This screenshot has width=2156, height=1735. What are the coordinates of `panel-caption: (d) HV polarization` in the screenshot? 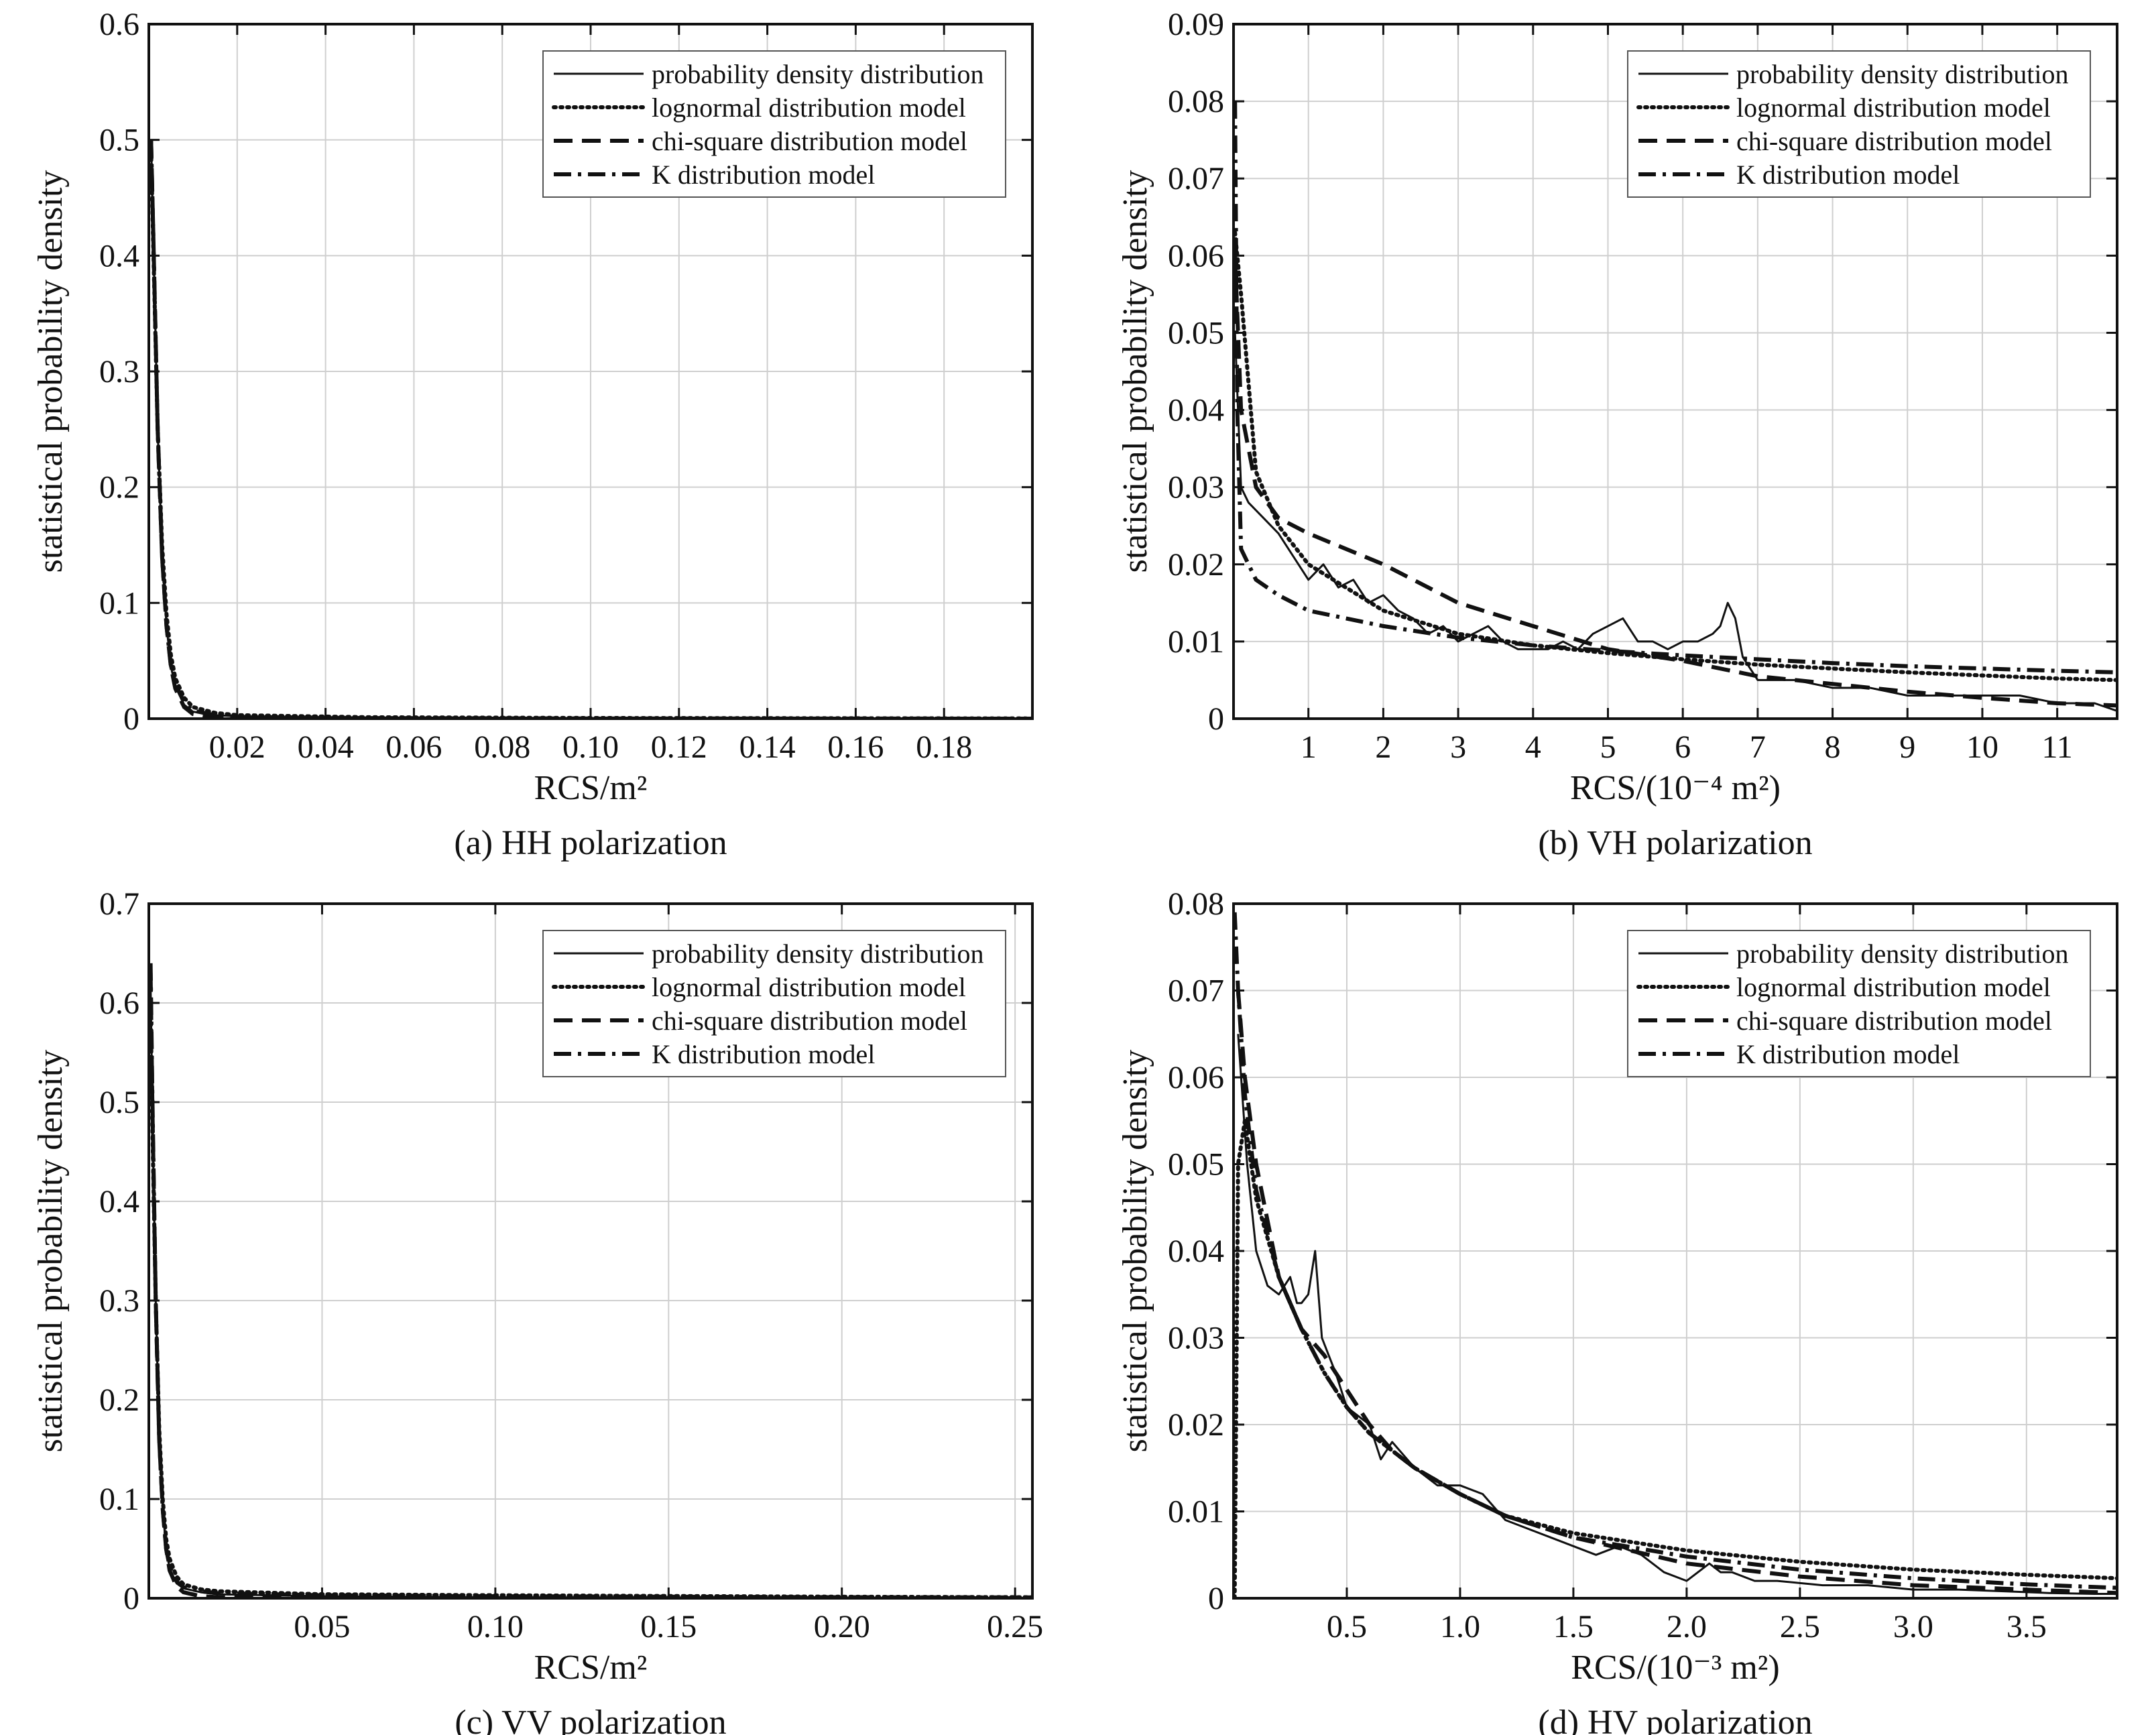 It's located at (1675, 1719).